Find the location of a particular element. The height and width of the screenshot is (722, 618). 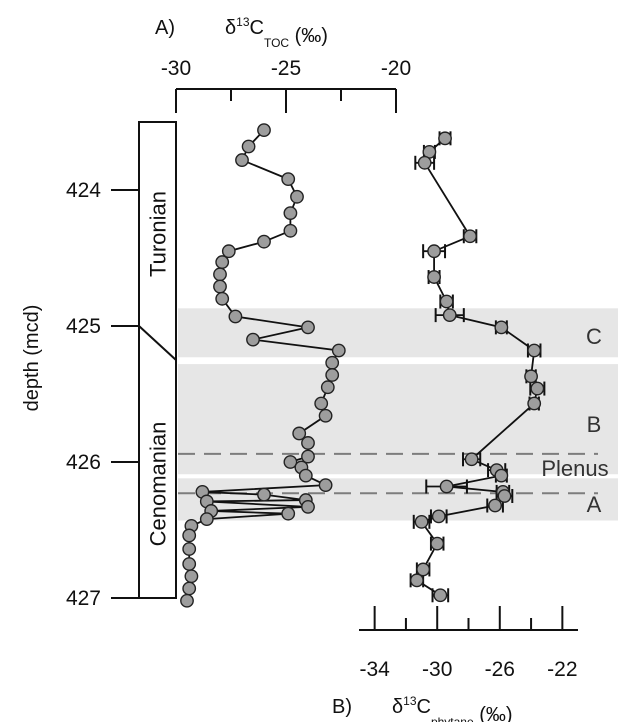

zone-label-c: C is located at coordinates (594, 336).